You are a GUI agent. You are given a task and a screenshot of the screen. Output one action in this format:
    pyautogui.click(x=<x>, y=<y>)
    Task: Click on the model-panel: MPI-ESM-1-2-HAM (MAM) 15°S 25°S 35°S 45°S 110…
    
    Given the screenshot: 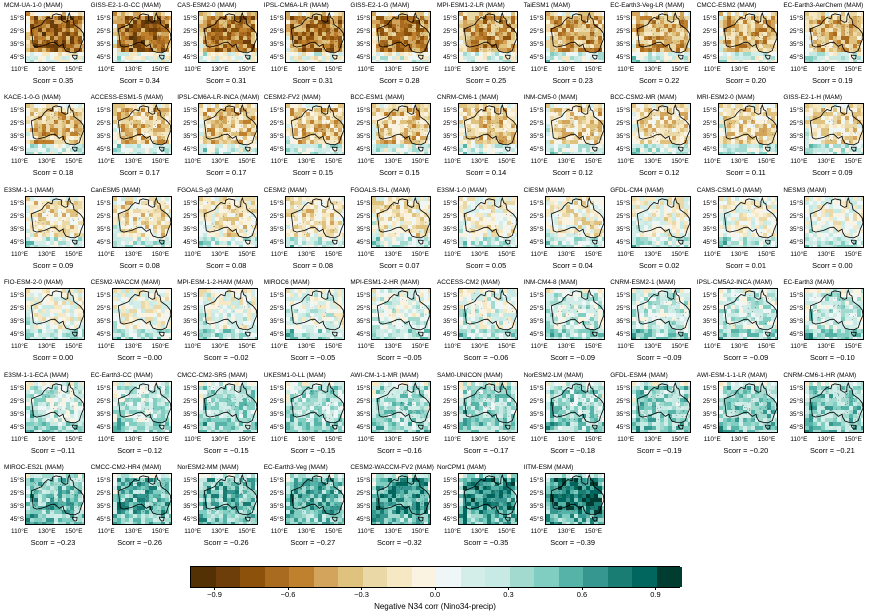 What is the action you would take?
    pyautogui.click(x=218, y=325)
    